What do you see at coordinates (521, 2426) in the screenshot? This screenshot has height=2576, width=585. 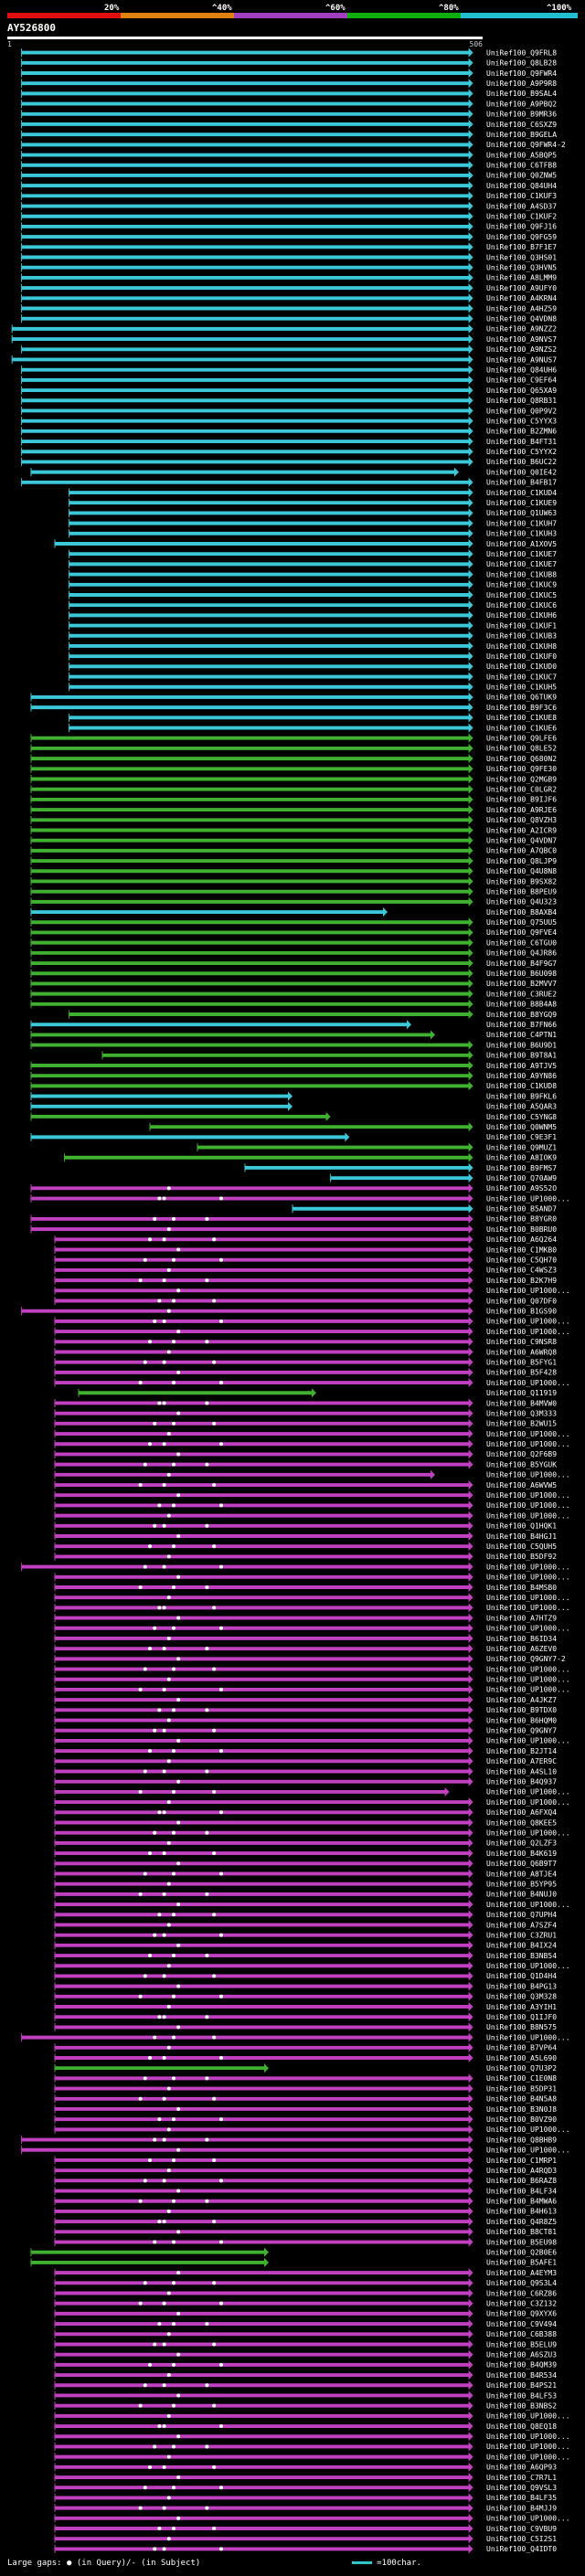 I see `hit-label: UniRef100_Q8EQ18` at bounding box center [521, 2426].